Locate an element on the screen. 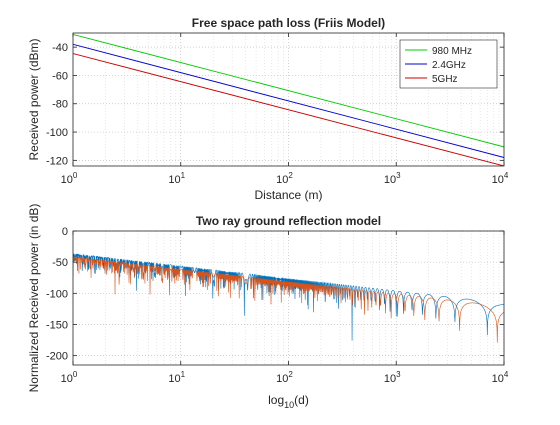 The height and width of the screenshot is (425, 560). legend-label-2: 2.4GHz is located at coordinates (449, 65).